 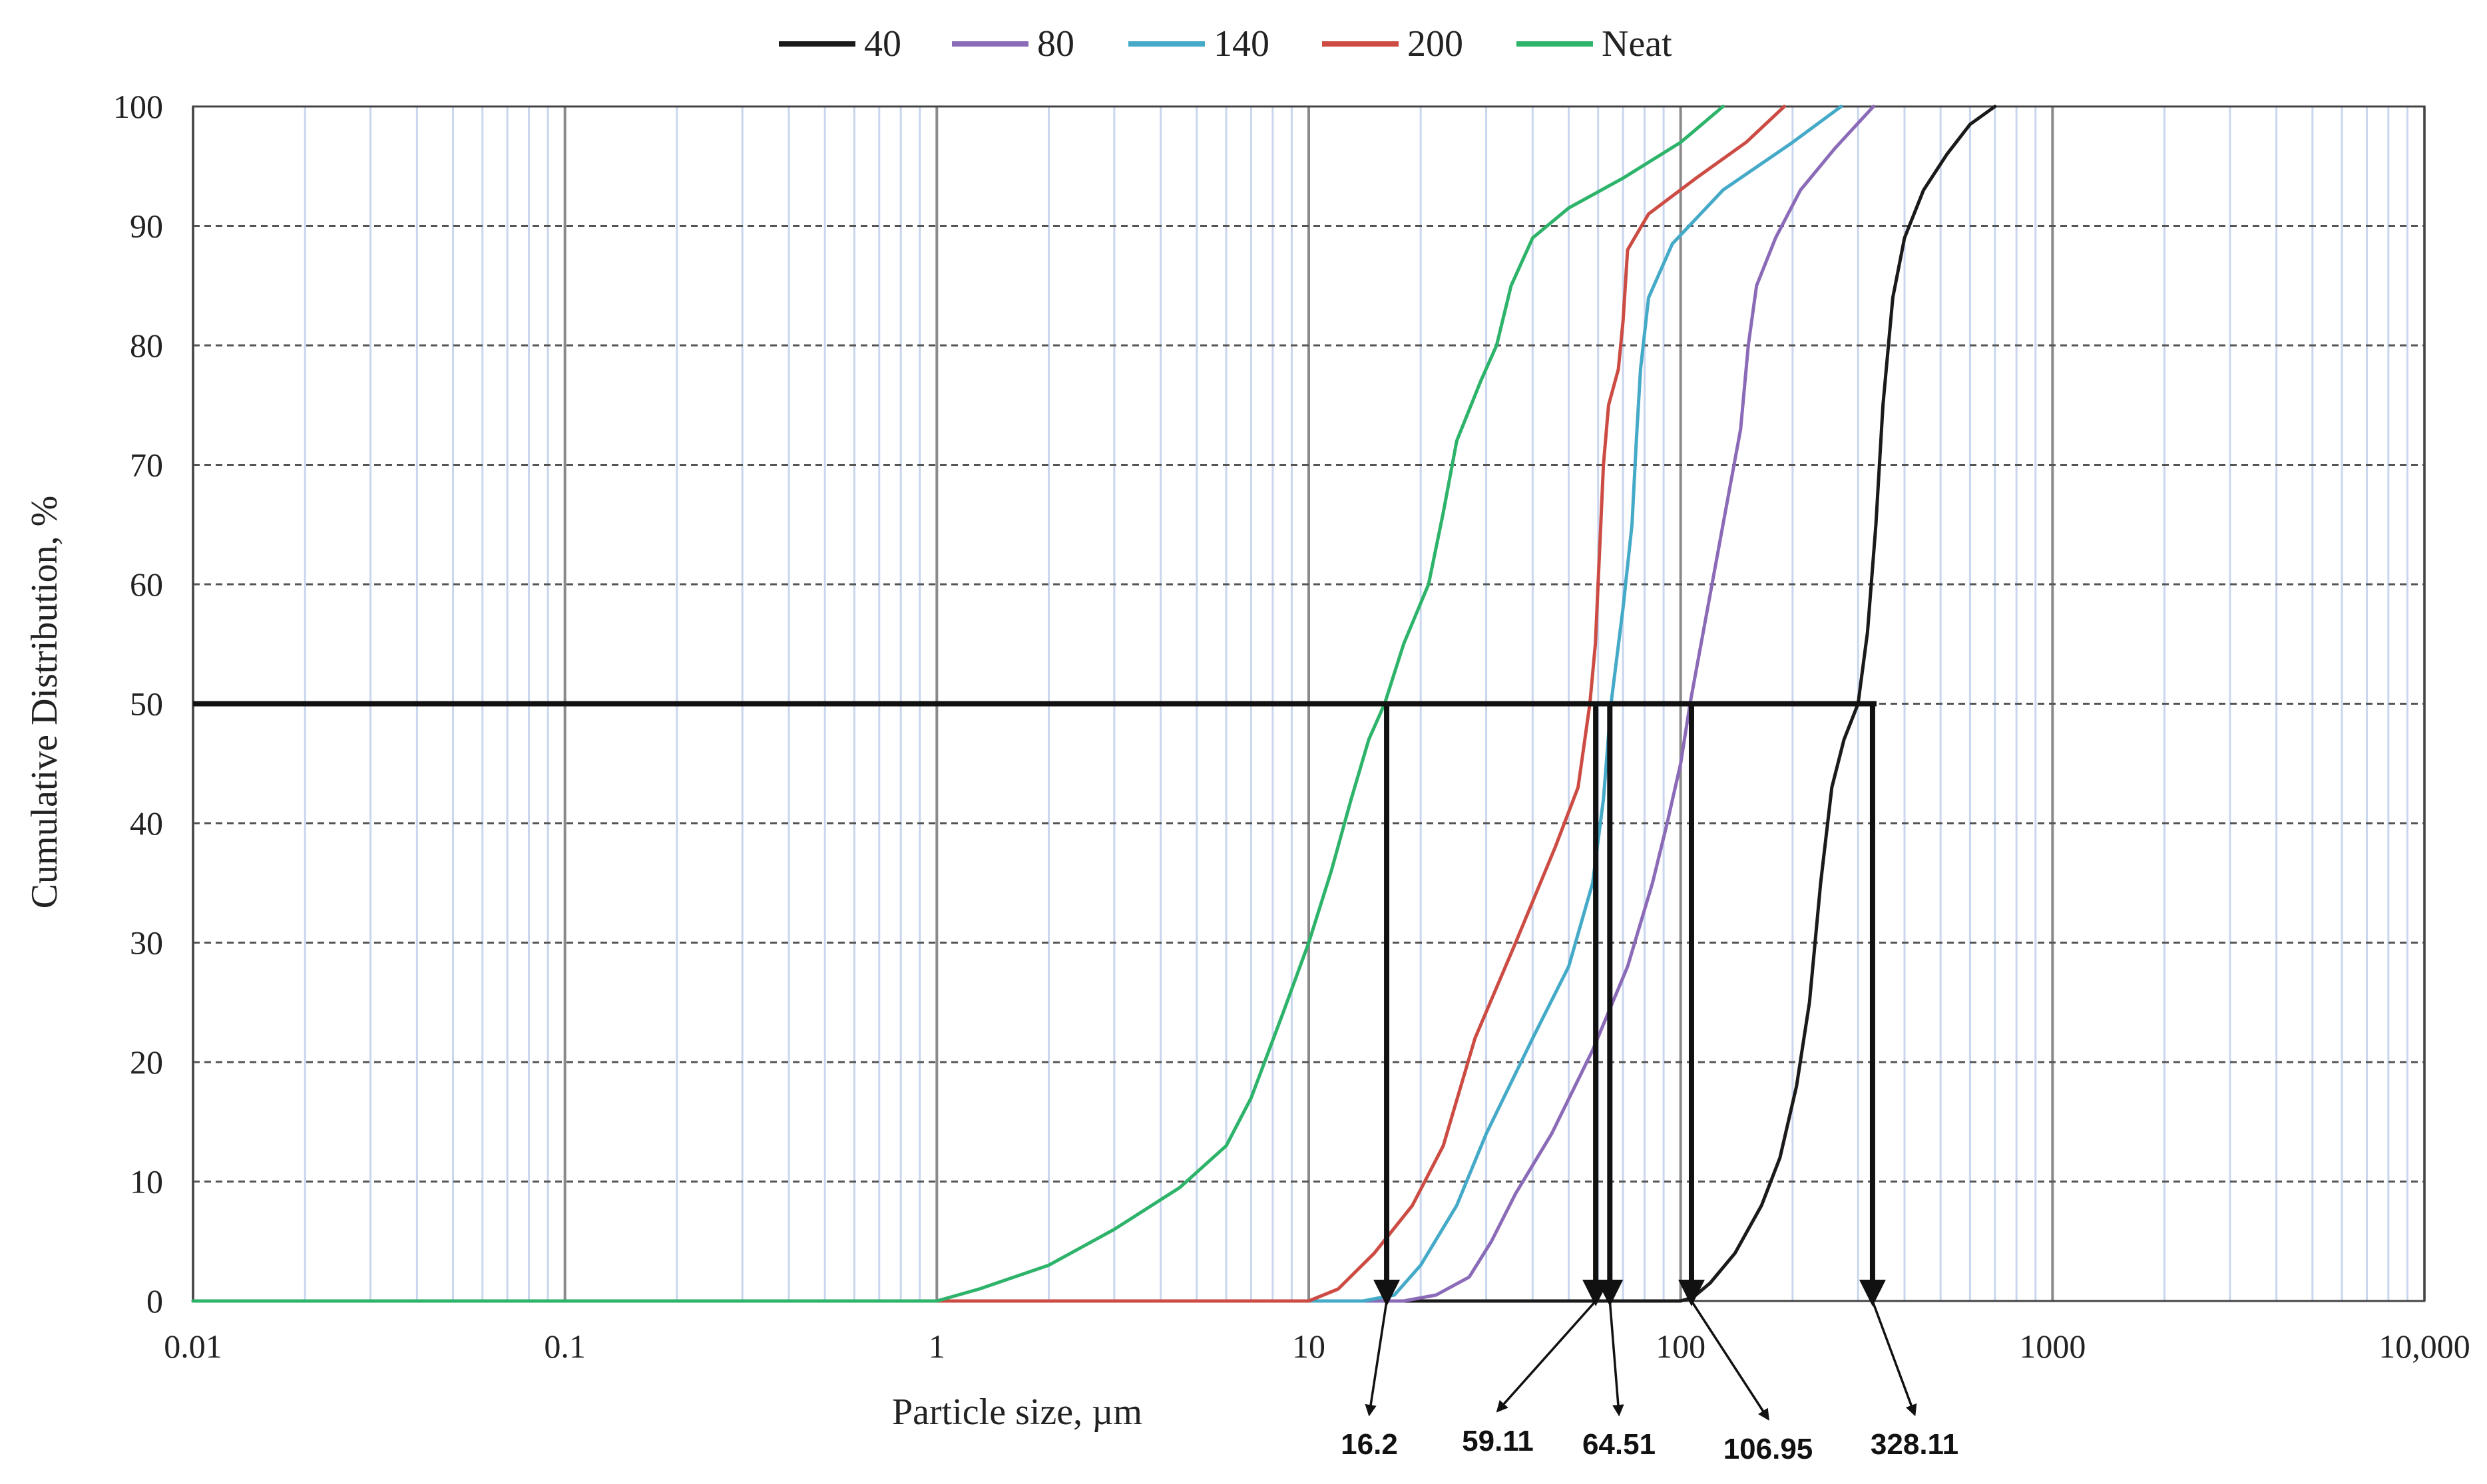 I want to click on y-tick-label: 80, so click(x=146, y=345).